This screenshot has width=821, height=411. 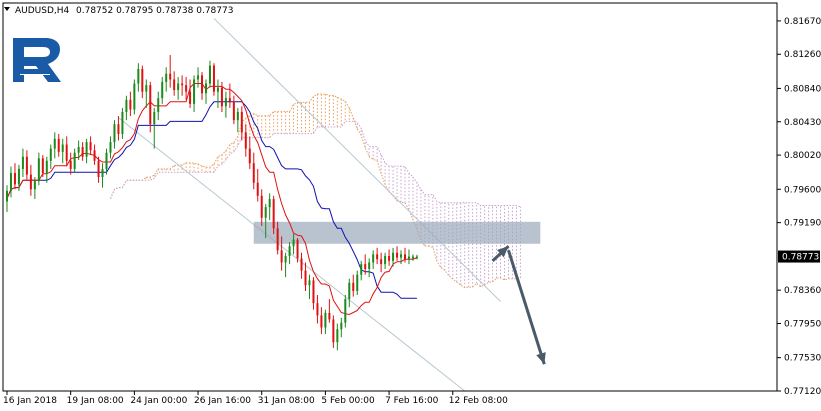 What do you see at coordinates (800, 258) in the screenshot?
I see `current-price-label: 0.78773` at bounding box center [800, 258].